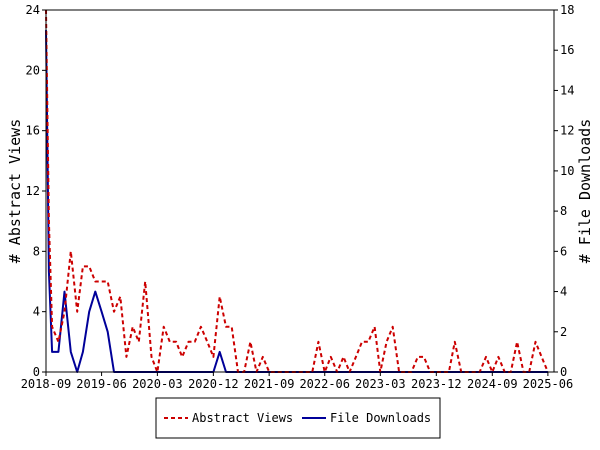  I want to click on y2-tick-label: 6, so click(563, 251).